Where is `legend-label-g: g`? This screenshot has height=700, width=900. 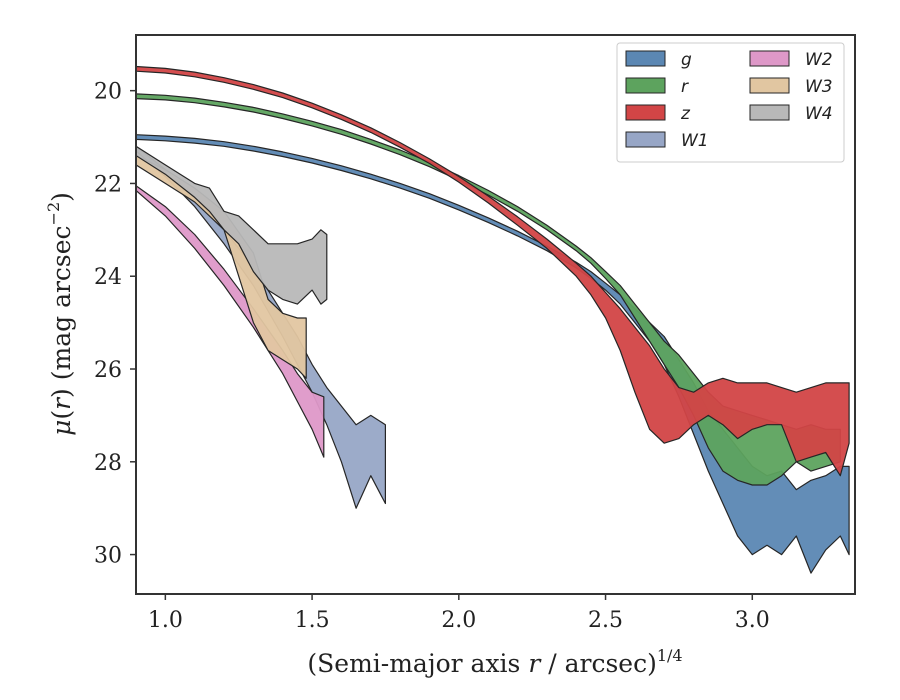
legend-label-g: g is located at coordinates (686, 60).